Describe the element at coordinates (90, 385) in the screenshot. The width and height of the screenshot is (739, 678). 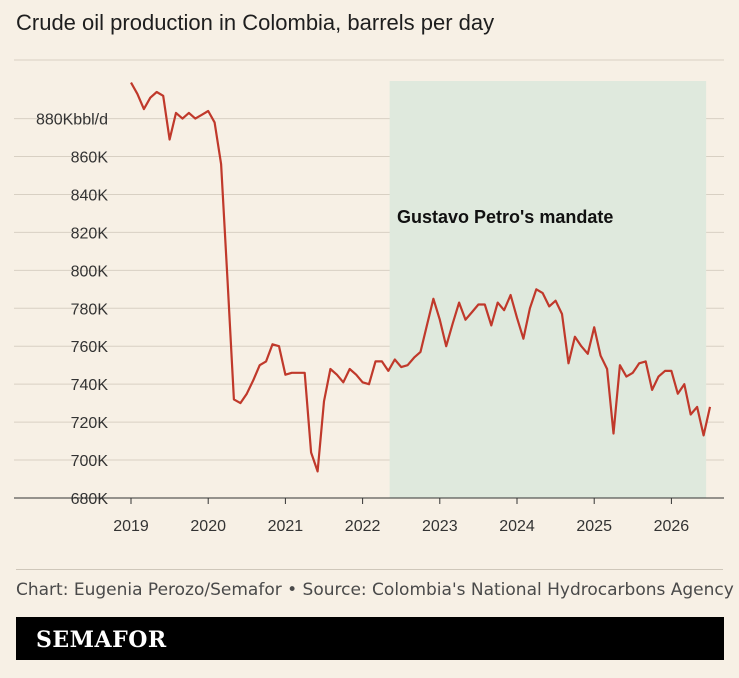
I see `y-tick-label: 740K` at that location.